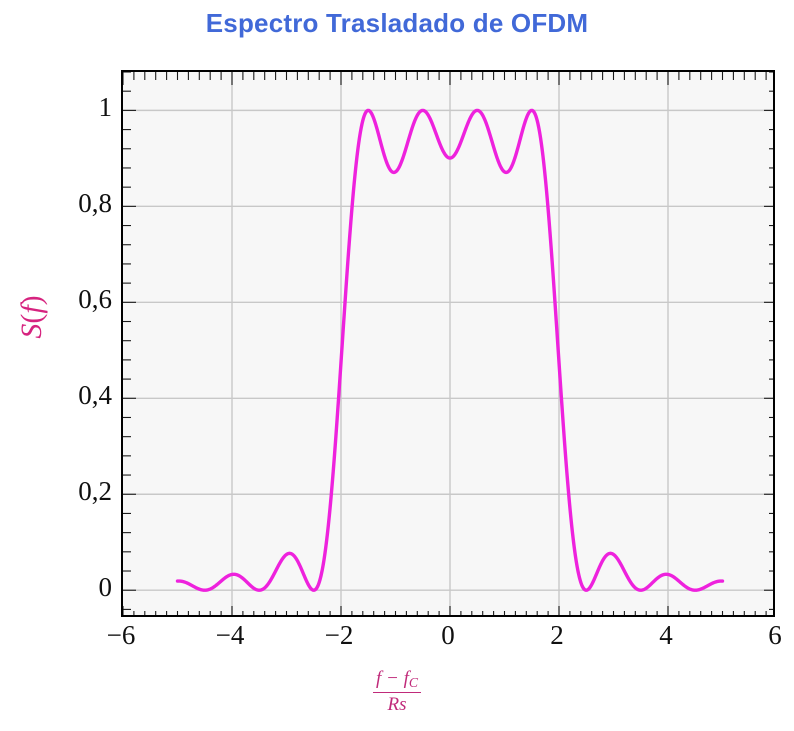 This screenshot has width=794, height=731. What do you see at coordinates (397, 23) in the screenshot?
I see `page-title: Espectro Trasladado de OFDM` at bounding box center [397, 23].